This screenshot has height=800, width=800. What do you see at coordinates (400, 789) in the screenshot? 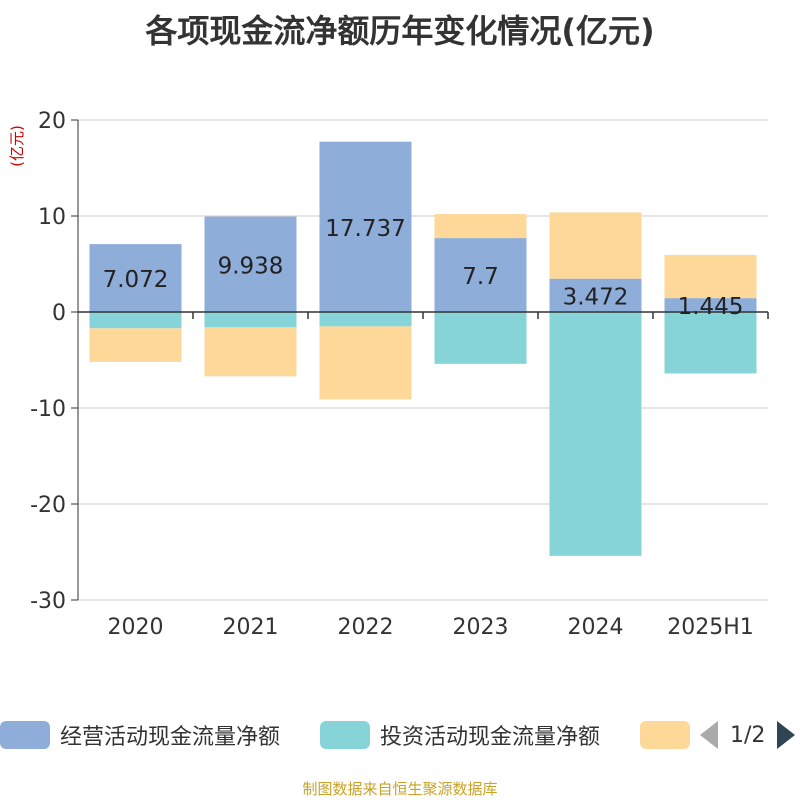
I see `data-source-note: 制图数据来自恒生聚源数据库` at bounding box center [400, 789].